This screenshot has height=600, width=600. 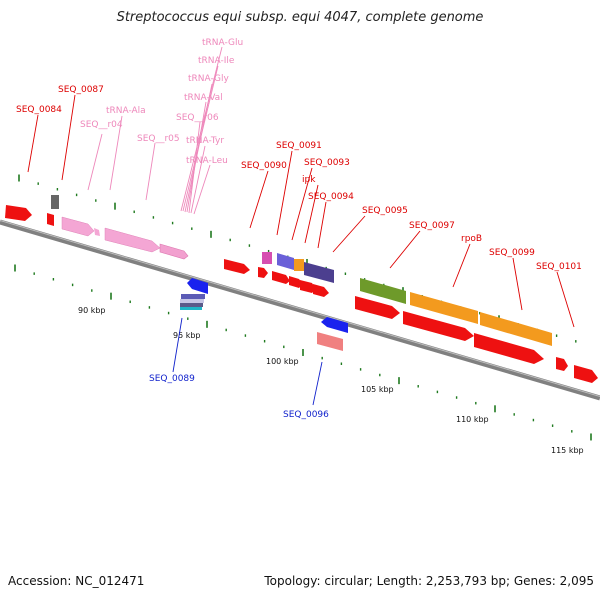 I want to click on label-seq-r04: SEQ__r04, so click(x=101, y=125).